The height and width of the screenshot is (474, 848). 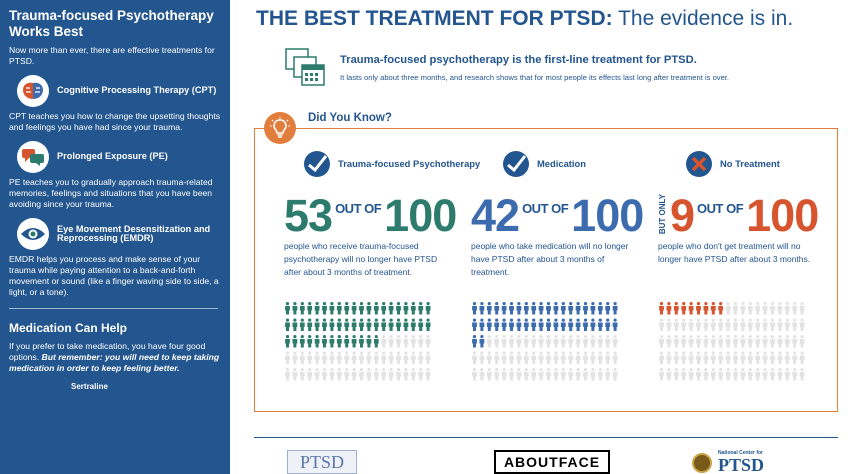 What do you see at coordinates (545, 341) in the screenshot?
I see `people-pictogram-medication` at bounding box center [545, 341].